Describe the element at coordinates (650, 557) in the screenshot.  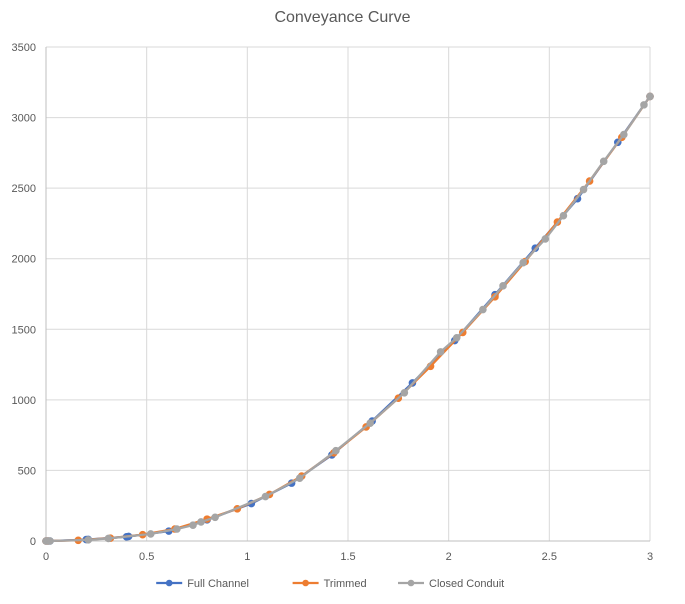
I see `x-tick-label: 3` at that location.